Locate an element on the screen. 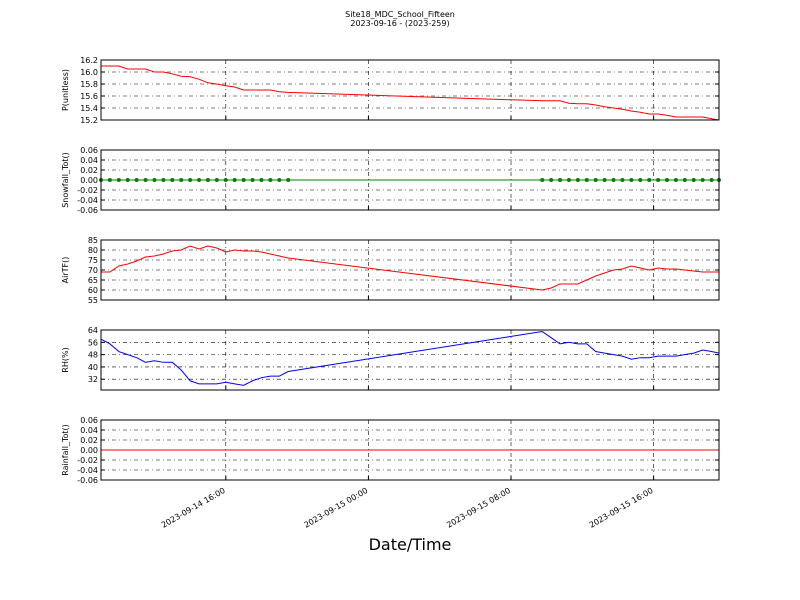 This screenshot has height=600, width=800. chart-title: Site18_MDC_School_Fifteen is located at coordinates (400, 14).